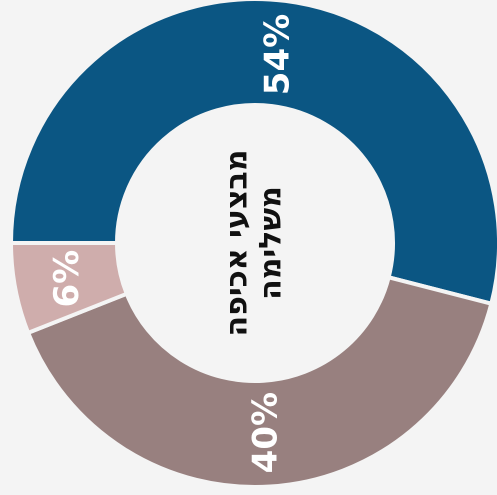 This screenshot has height=495, width=497. I want to click on value-label: 54%, so click(277, 54).